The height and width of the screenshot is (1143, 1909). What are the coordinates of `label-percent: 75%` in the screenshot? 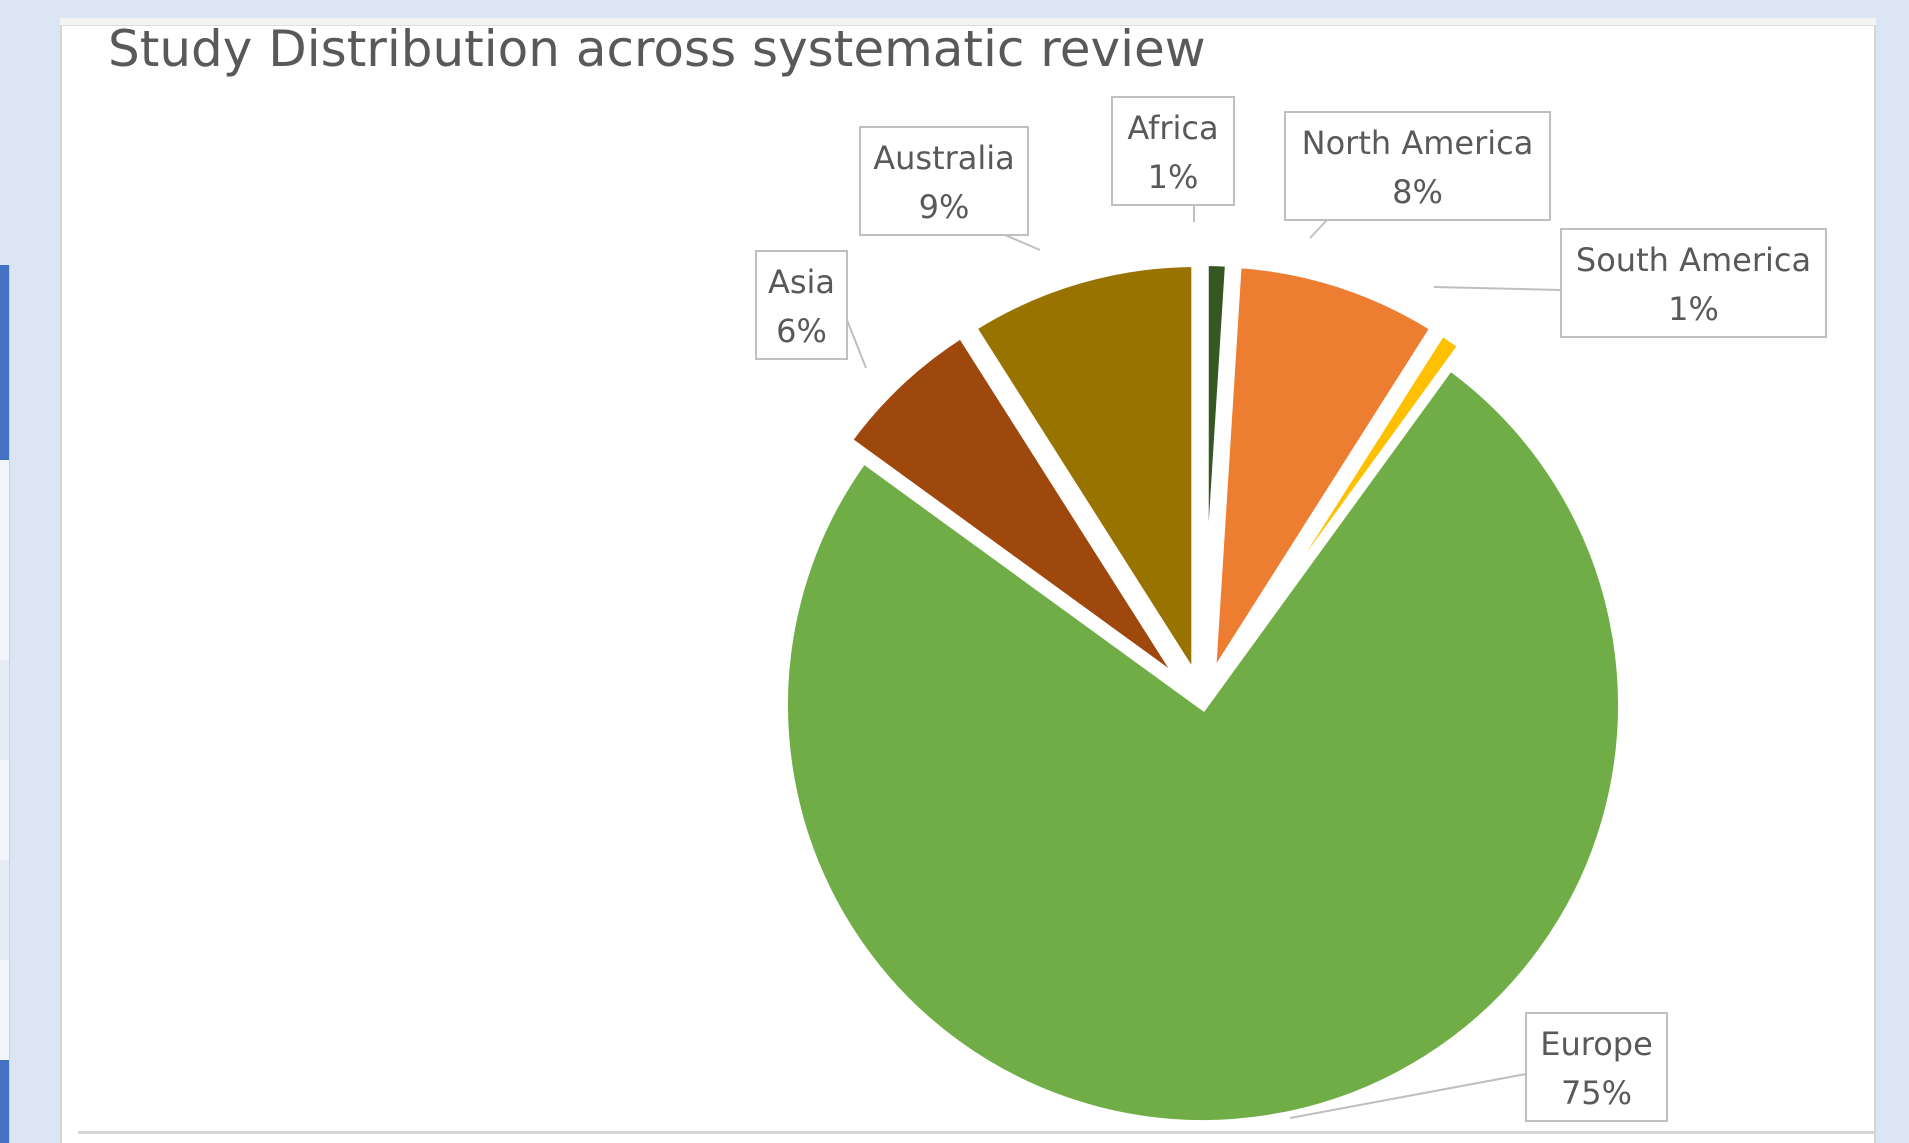 It's located at (1596, 1093).